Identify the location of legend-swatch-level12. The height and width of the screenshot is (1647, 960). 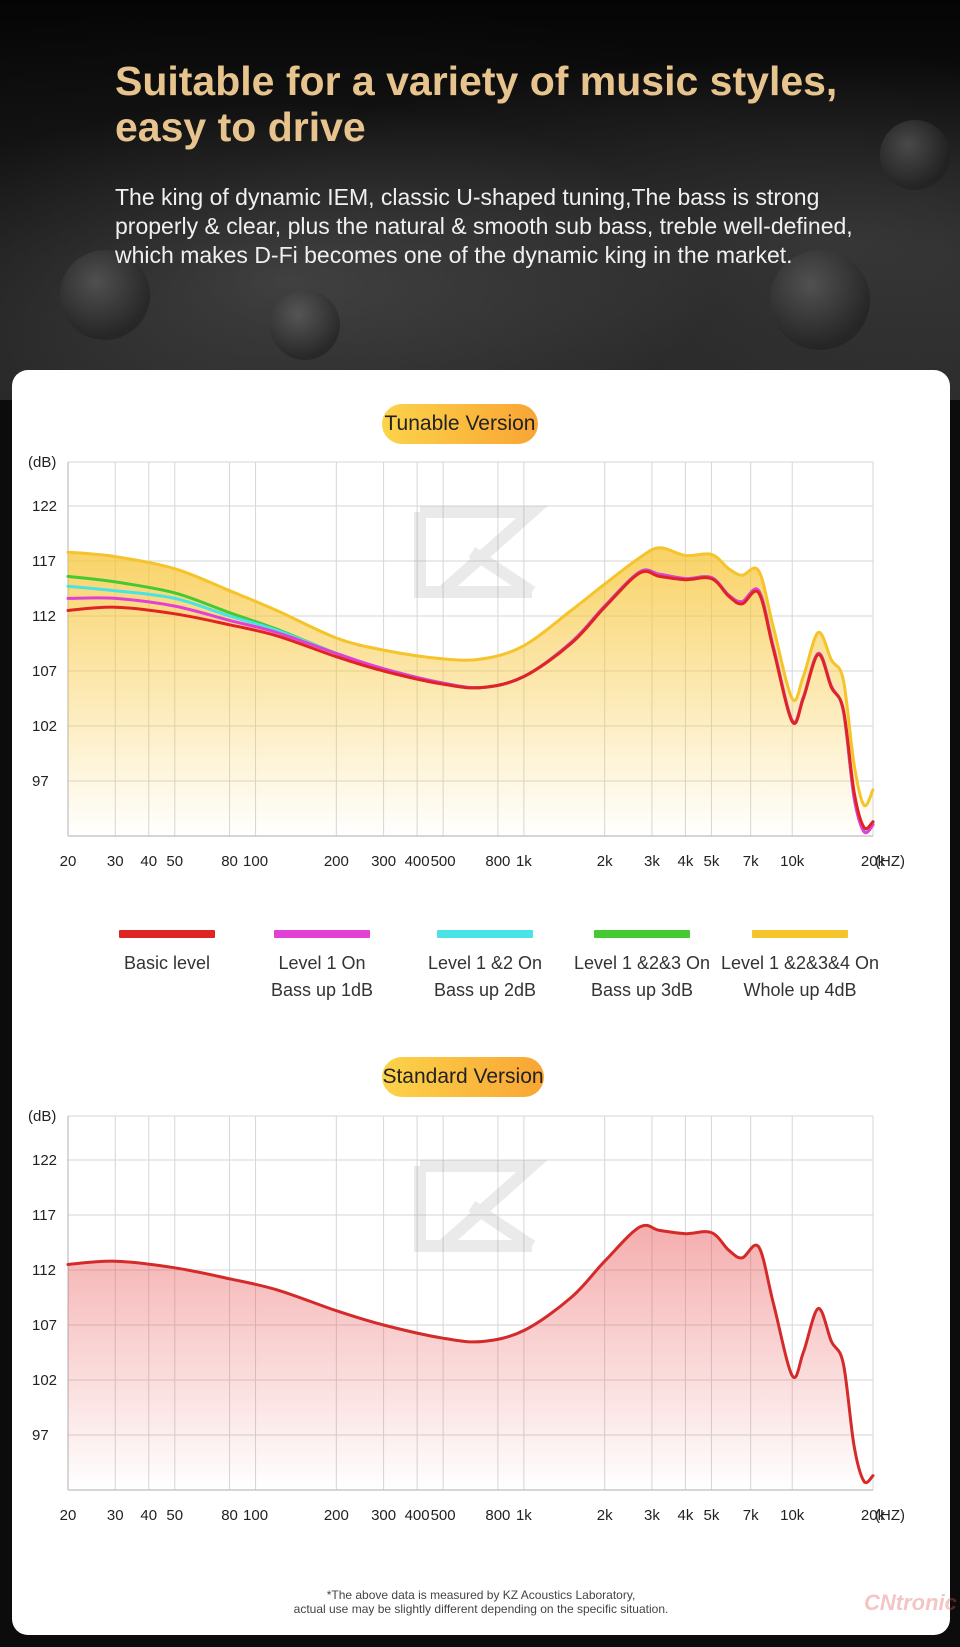
(485, 934).